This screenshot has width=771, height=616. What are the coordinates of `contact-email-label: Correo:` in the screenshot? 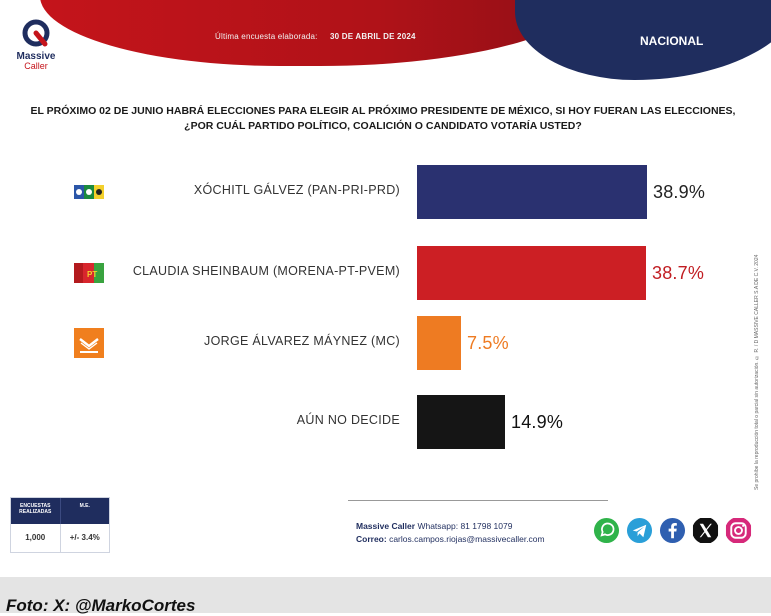 It's located at (371, 539).